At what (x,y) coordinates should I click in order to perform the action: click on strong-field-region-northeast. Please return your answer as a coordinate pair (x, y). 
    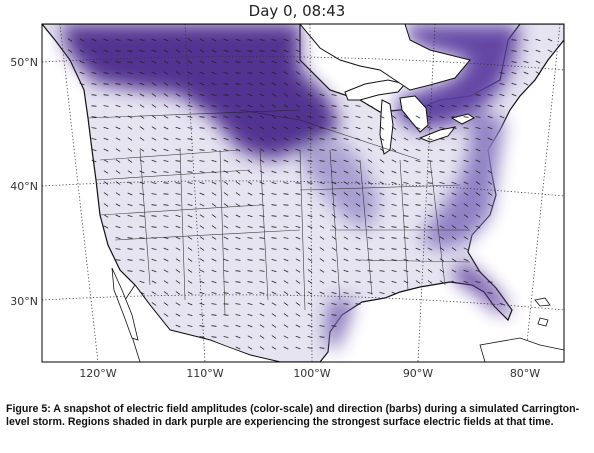
    Looking at the image, I should click on (457, 77).